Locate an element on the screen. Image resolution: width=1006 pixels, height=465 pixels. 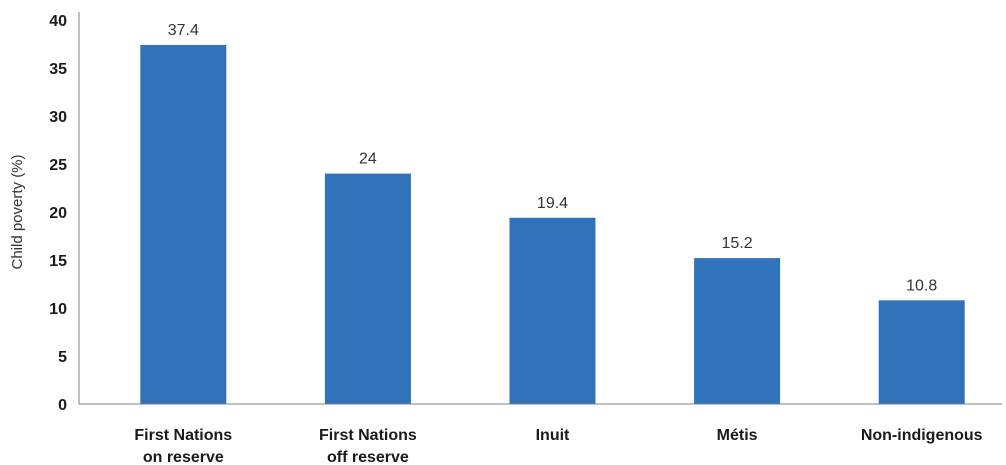
x-category-label: Métis is located at coordinates (737, 435).